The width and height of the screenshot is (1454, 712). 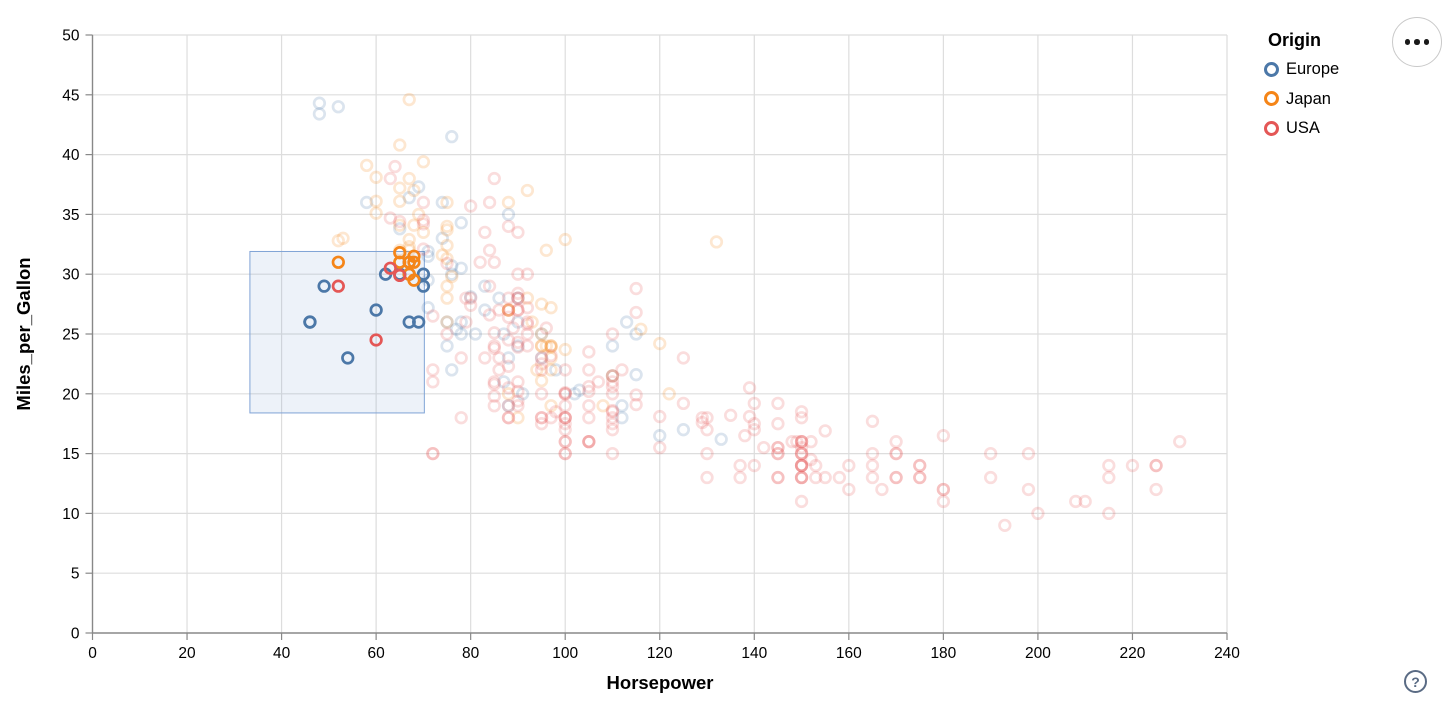 What do you see at coordinates (70, 454) in the screenshot?
I see `y-tick-label: 15` at bounding box center [70, 454].